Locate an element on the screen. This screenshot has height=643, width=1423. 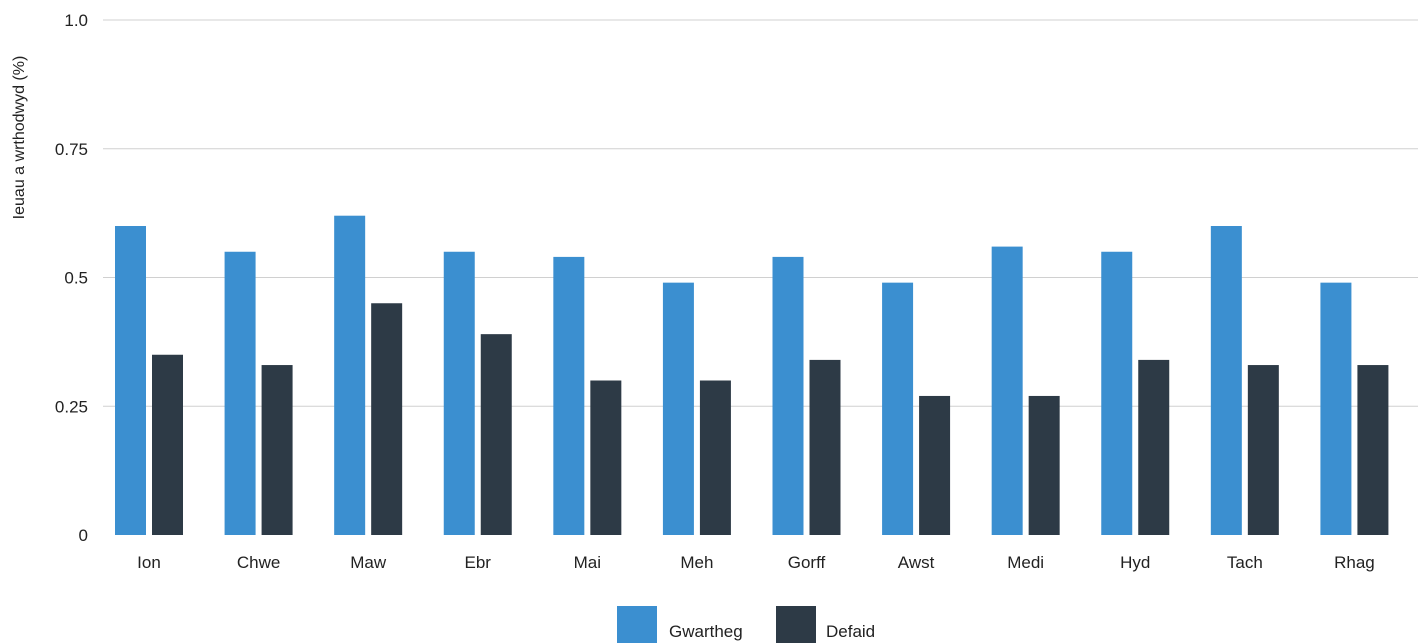
y-axis-label: Ieuau a wrthodwyd (%) is located at coordinates (19, 138).